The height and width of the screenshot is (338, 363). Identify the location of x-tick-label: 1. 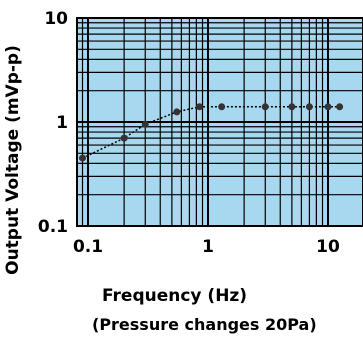
(208, 247).